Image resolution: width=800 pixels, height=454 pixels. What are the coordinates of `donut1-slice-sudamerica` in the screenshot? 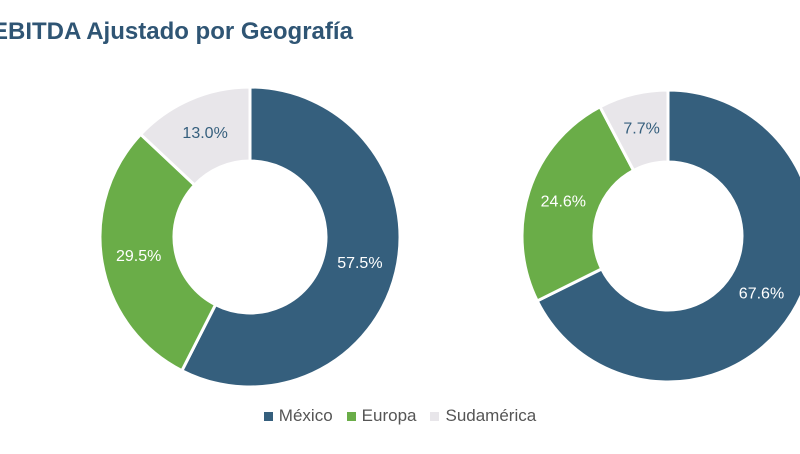 It's located at (195, 136).